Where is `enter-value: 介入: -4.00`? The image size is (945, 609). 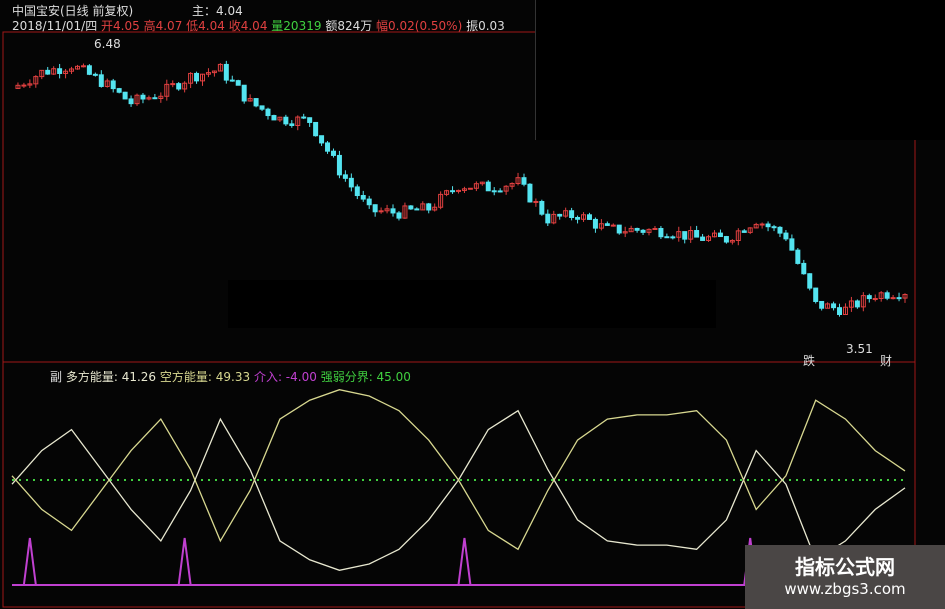 enter-value: 介入: -4.00 is located at coordinates (285, 377).